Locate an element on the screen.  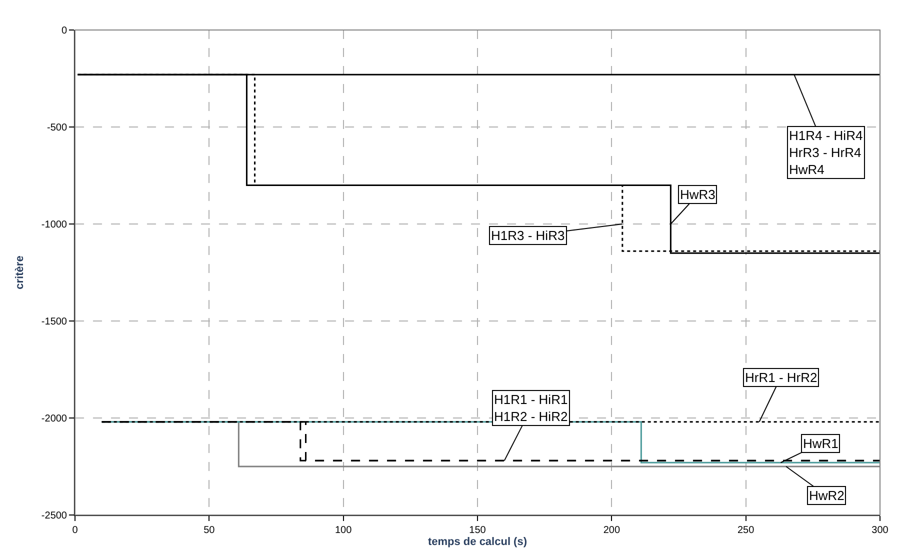
x-tick-label: 300 is located at coordinates (880, 530).